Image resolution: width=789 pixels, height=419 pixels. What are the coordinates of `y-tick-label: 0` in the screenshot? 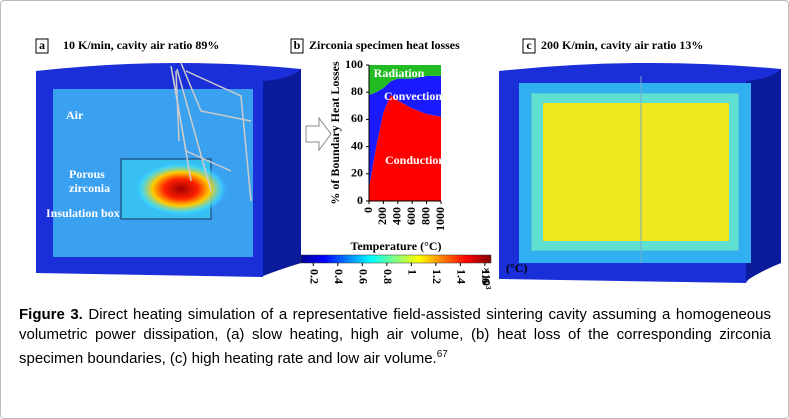 It's located at (360, 200).